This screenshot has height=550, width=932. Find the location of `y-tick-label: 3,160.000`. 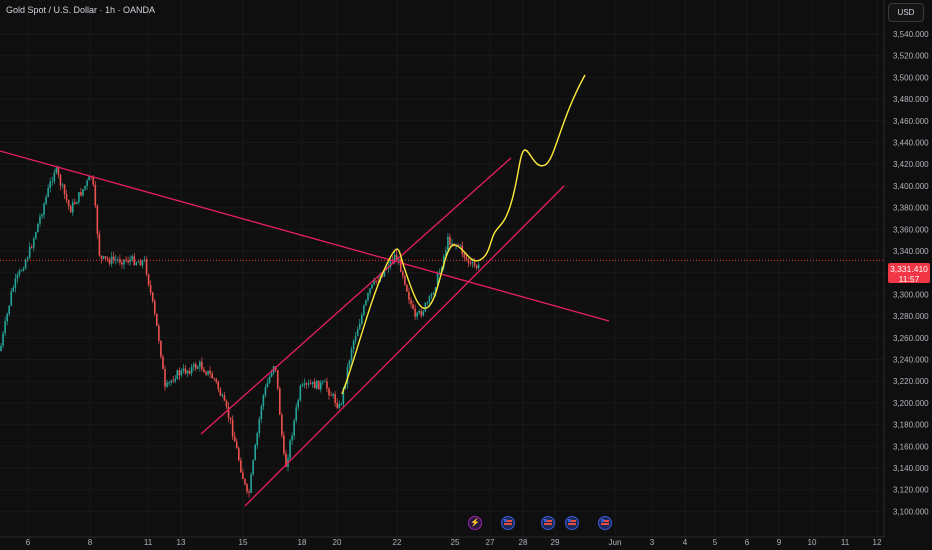

y-tick-label: 3,160.000 is located at coordinates (911, 446).